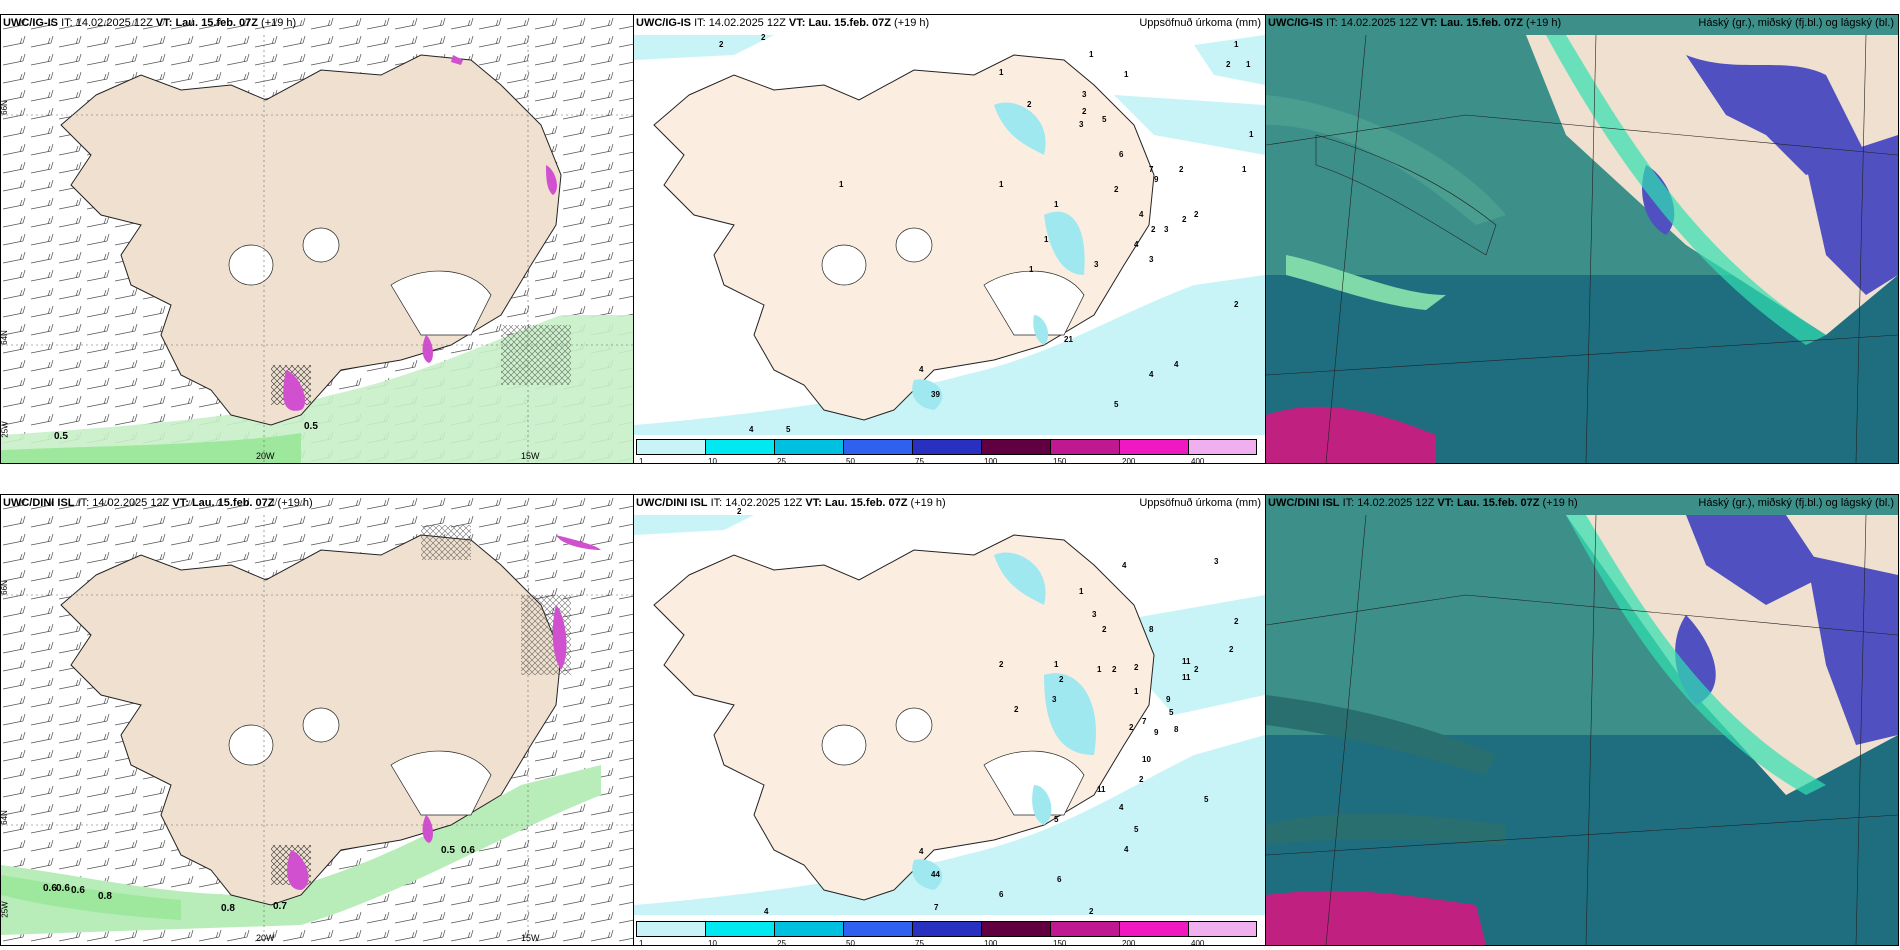  Describe the element at coordinates (1084, 933) in the screenshot. I see `colorbar-swatch: 150` at that location.